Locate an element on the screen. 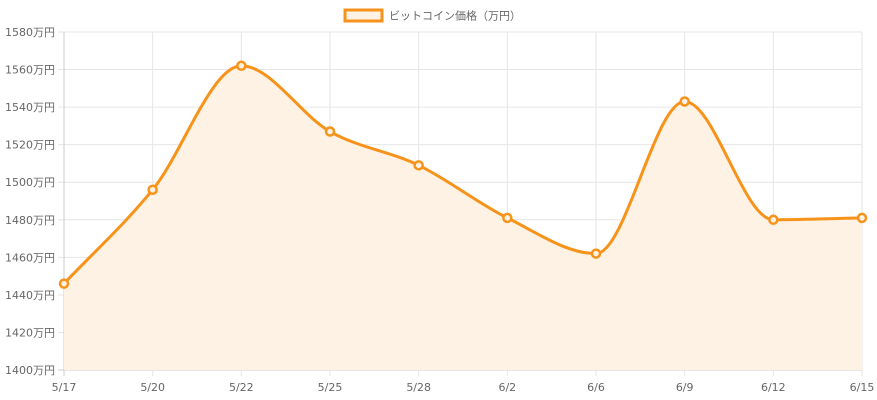 The height and width of the screenshot is (400, 877). y-tick-label: 1520万円 is located at coordinates (30, 145).